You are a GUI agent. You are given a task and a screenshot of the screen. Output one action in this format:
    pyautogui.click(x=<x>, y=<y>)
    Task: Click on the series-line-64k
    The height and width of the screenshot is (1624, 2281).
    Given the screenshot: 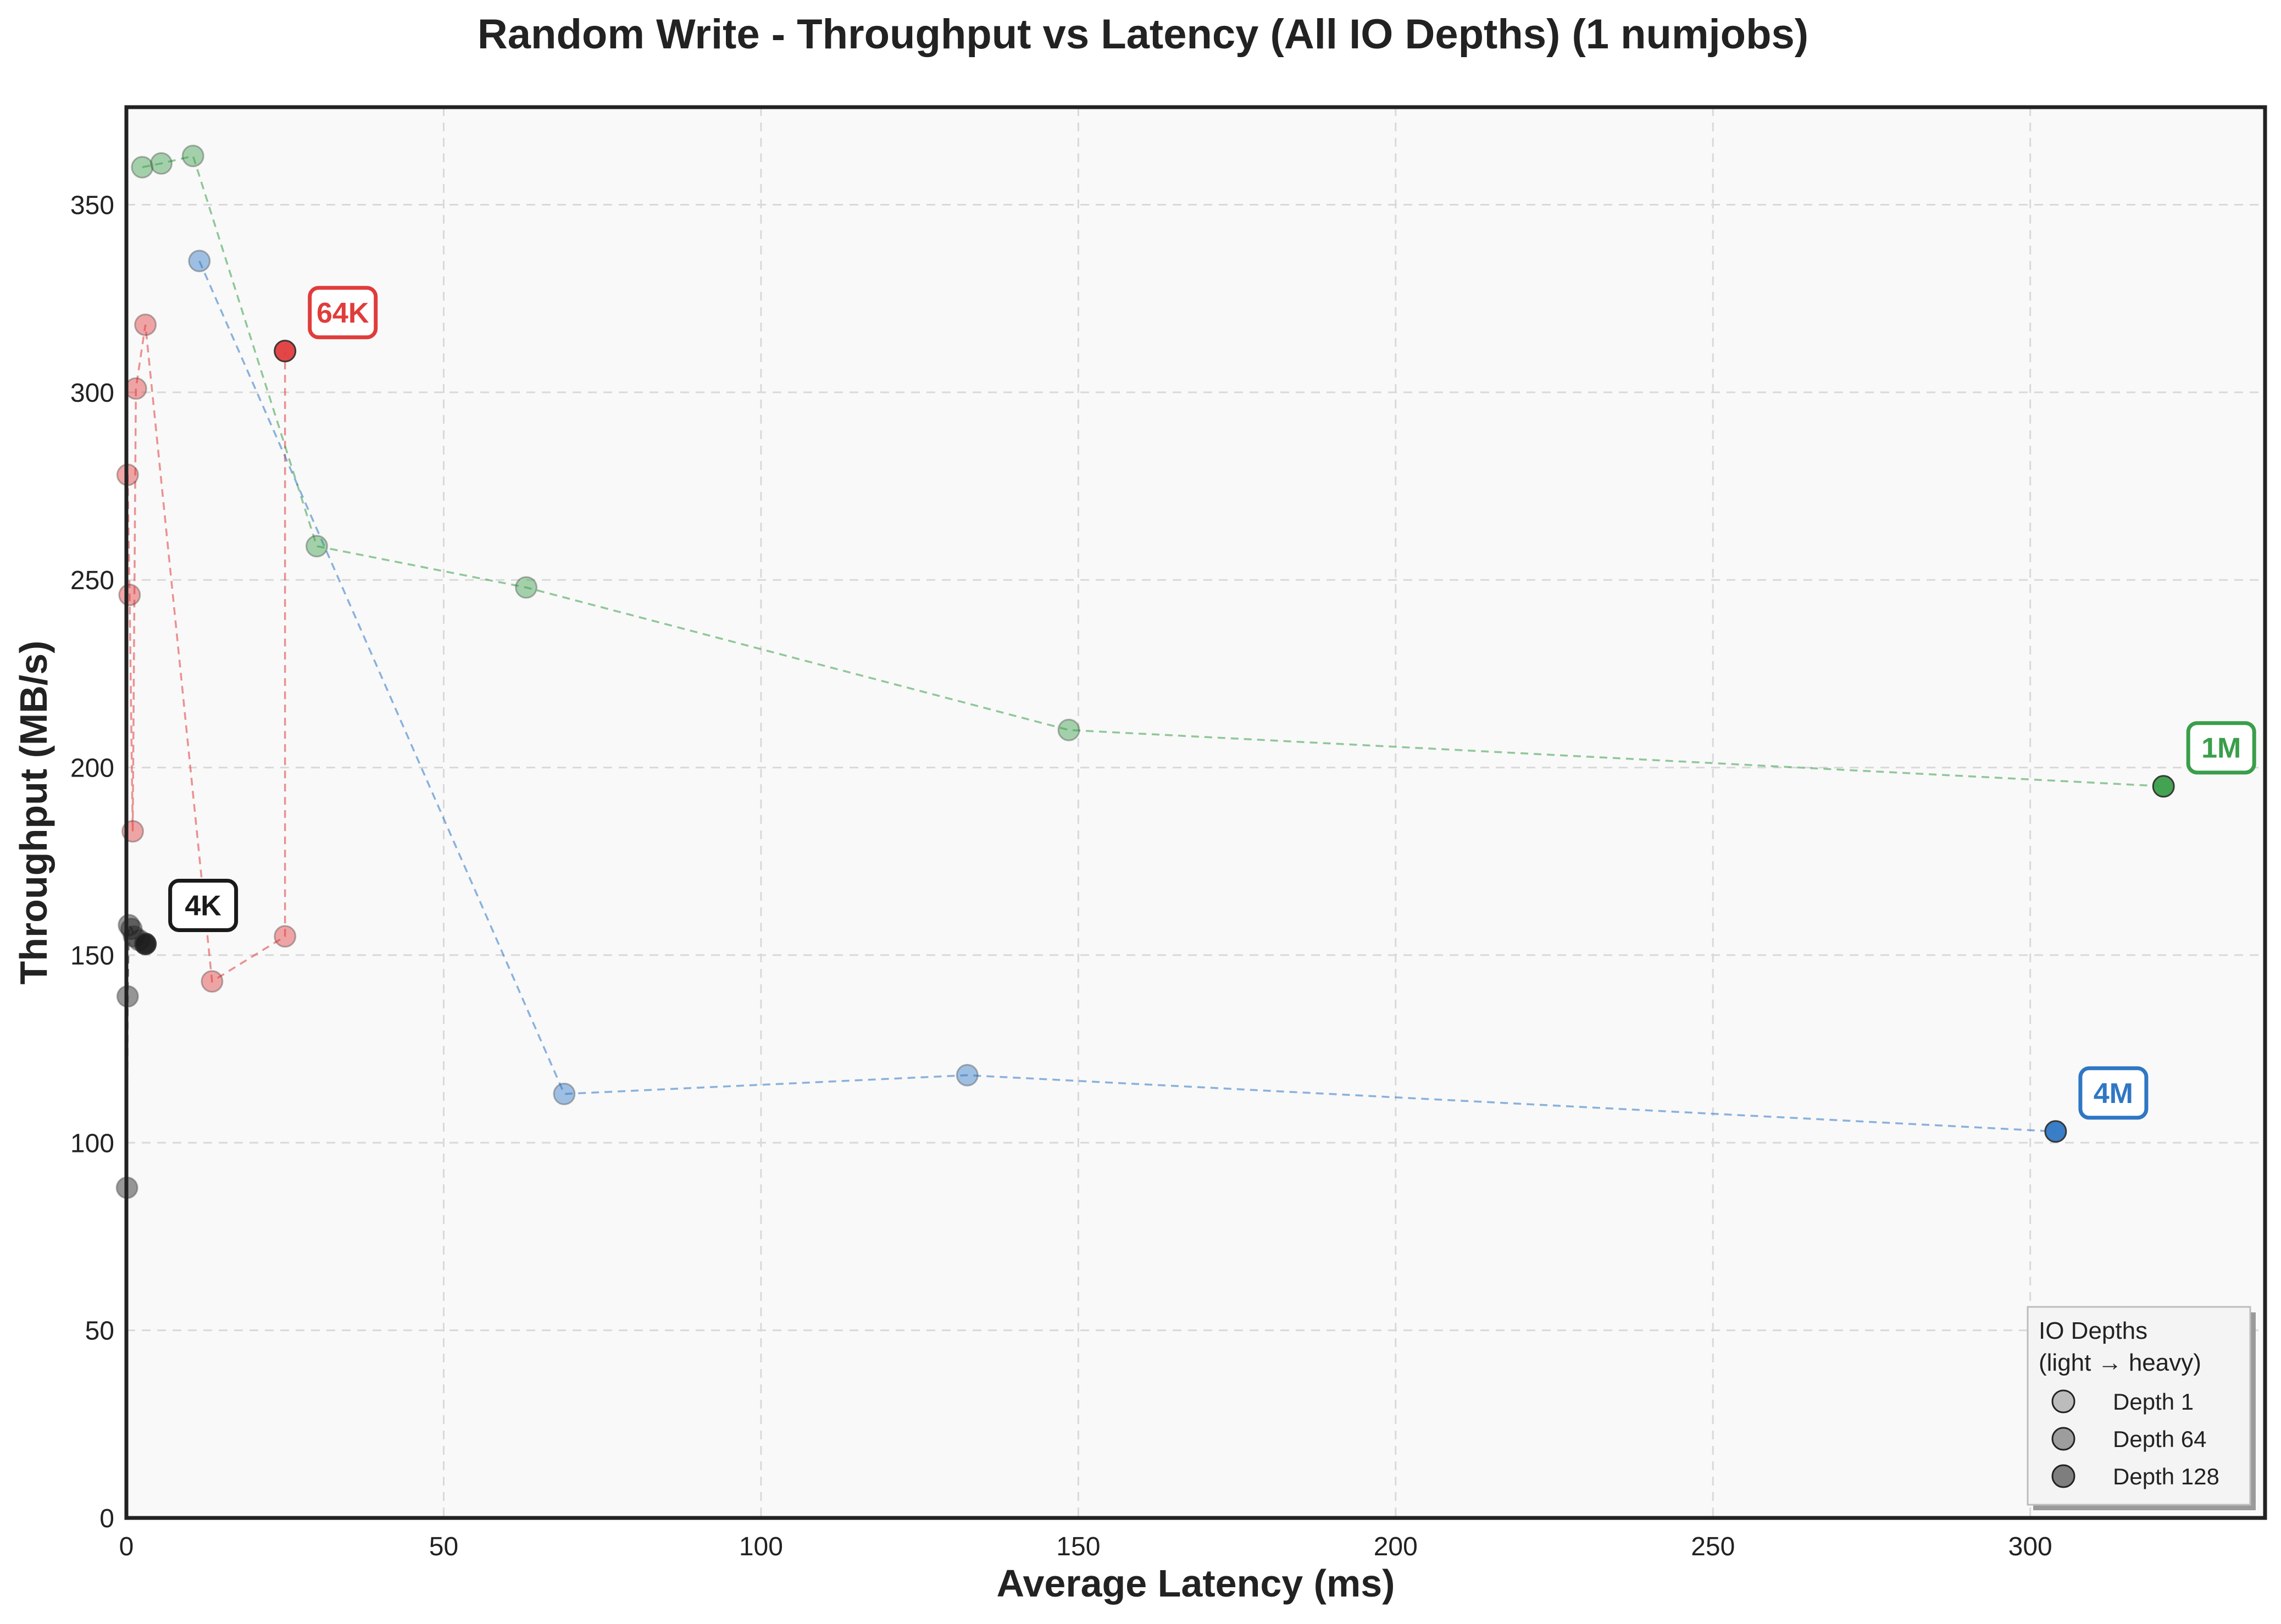 What is the action you would take?
    pyautogui.click(x=206, y=653)
    